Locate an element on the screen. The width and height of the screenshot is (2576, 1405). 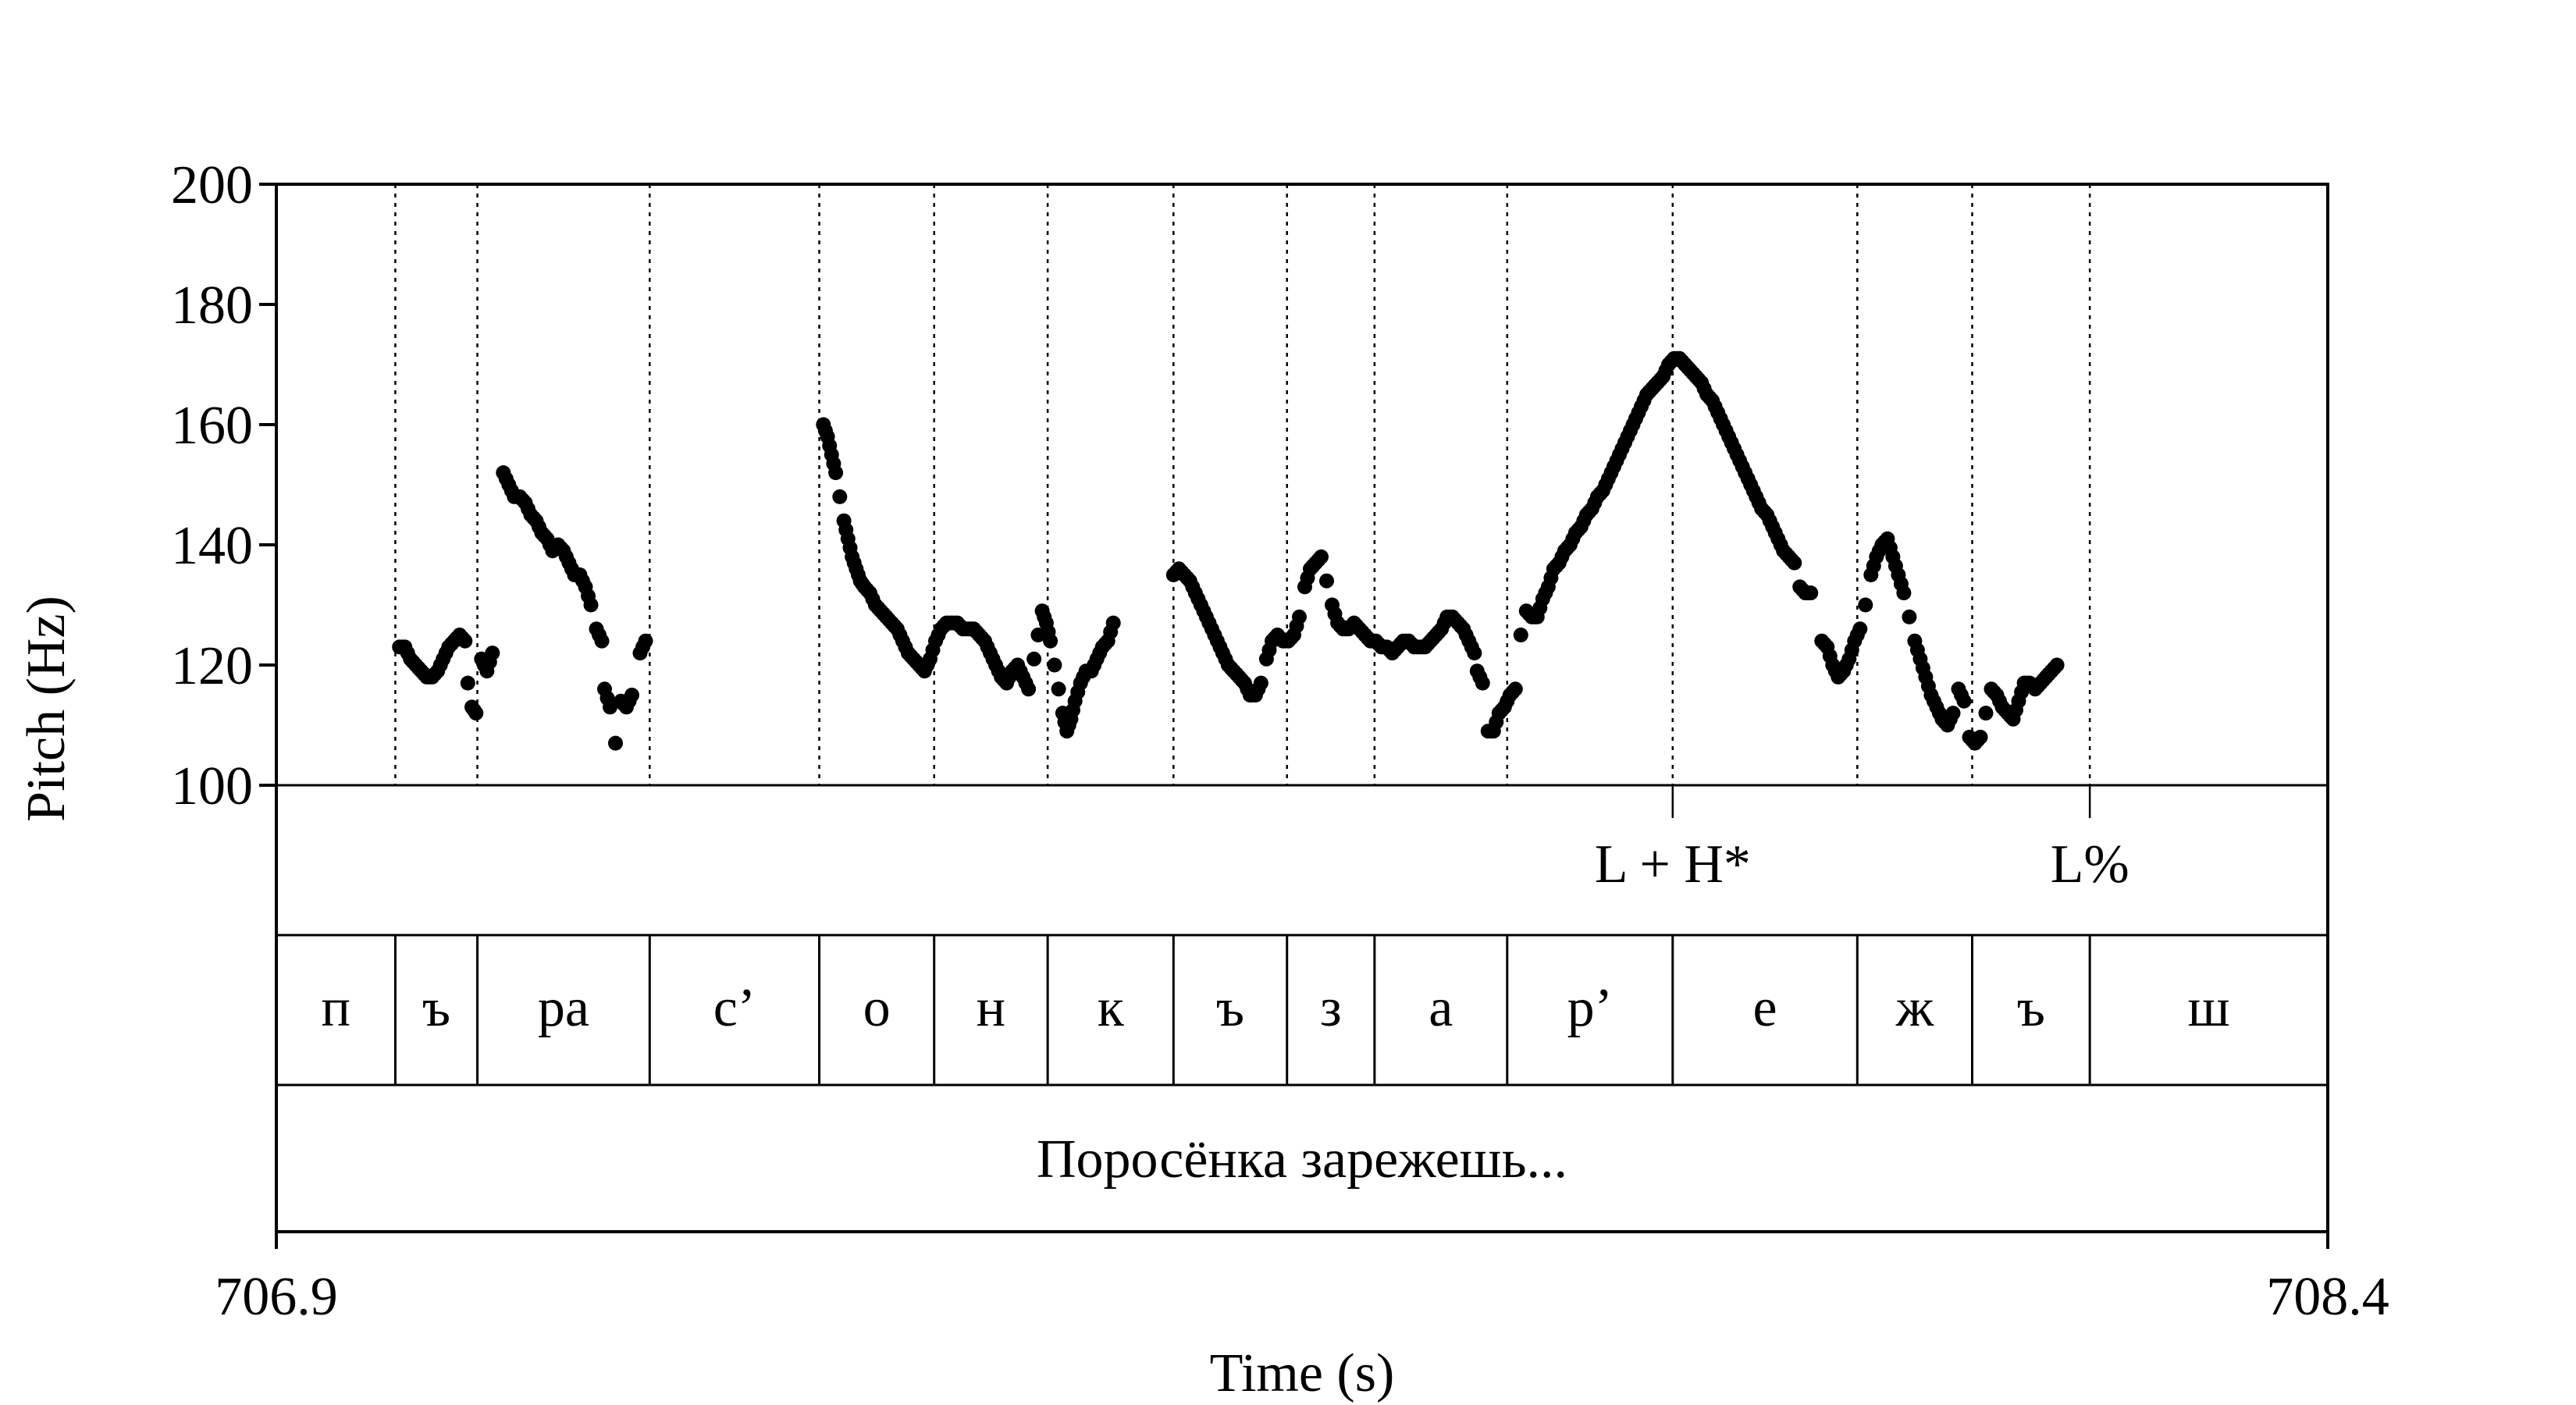
segment-label: н is located at coordinates (991, 1008).